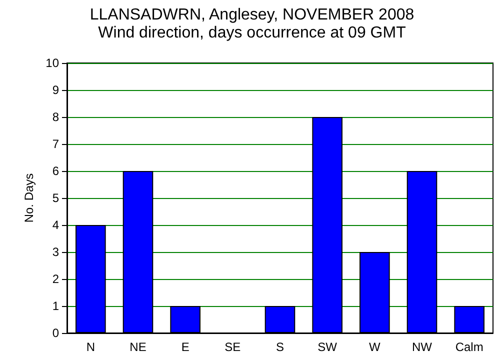 Image resolution: width=504 pixels, height=363 pixels. What do you see at coordinates (56, 117) in the screenshot?
I see `y-tick-label: 8` at bounding box center [56, 117].